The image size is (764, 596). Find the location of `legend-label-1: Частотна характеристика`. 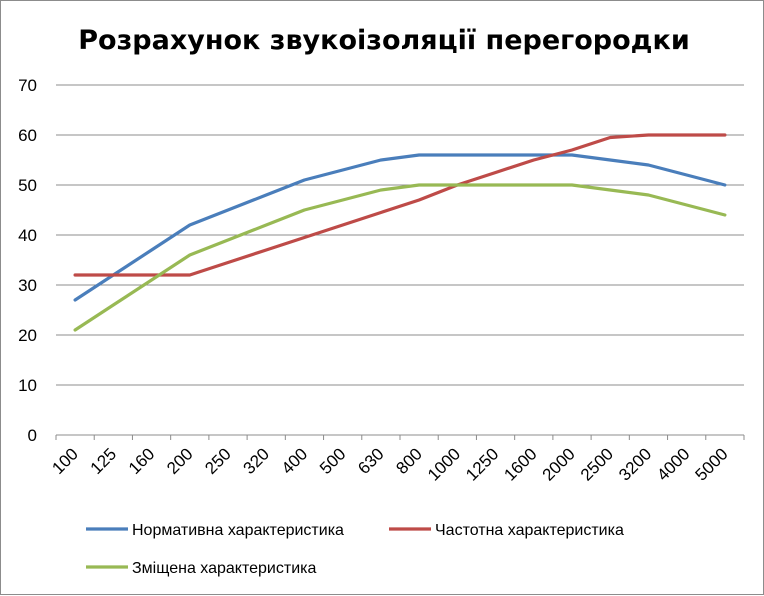

legend-label-1: Частотна характеристика is located at coordinates (529, 530).